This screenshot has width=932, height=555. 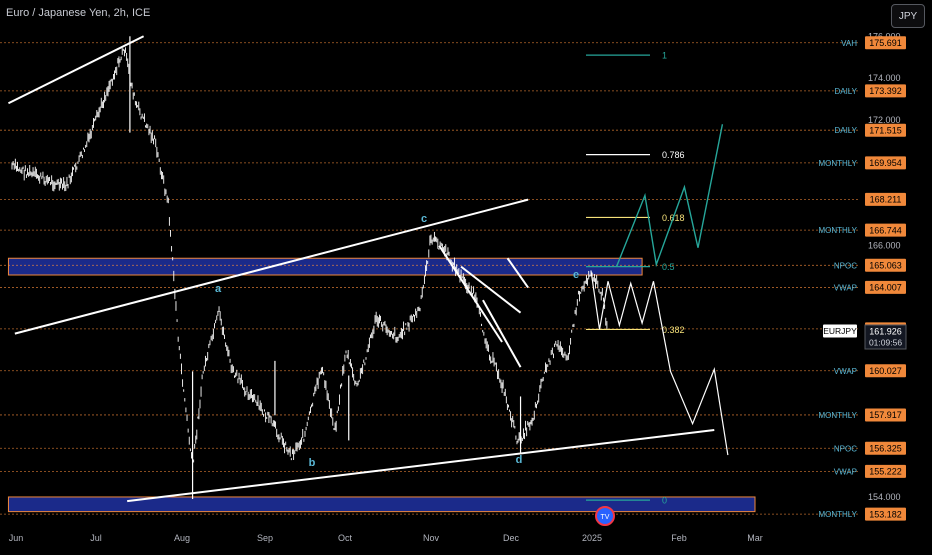 I want to click on candle-countdown: 01:09:56, so click(x=885, y=342).